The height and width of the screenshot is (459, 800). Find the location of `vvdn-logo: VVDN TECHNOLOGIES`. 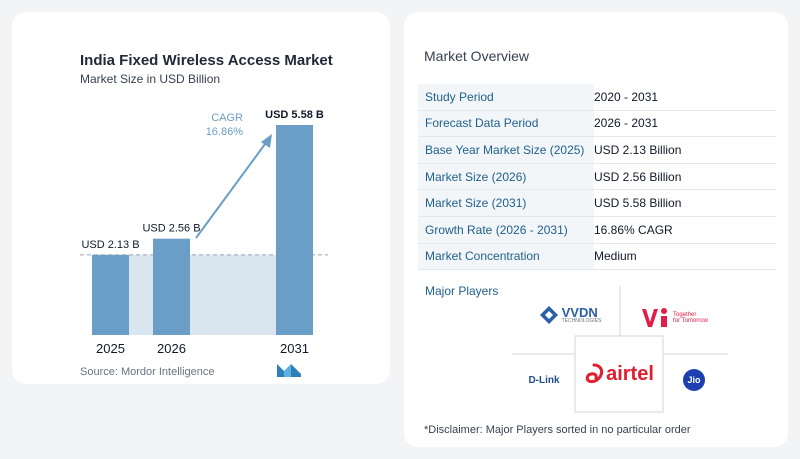

vvdn-logo: VVDN TECHNOLOGIES is located at coordinates (570, 315).